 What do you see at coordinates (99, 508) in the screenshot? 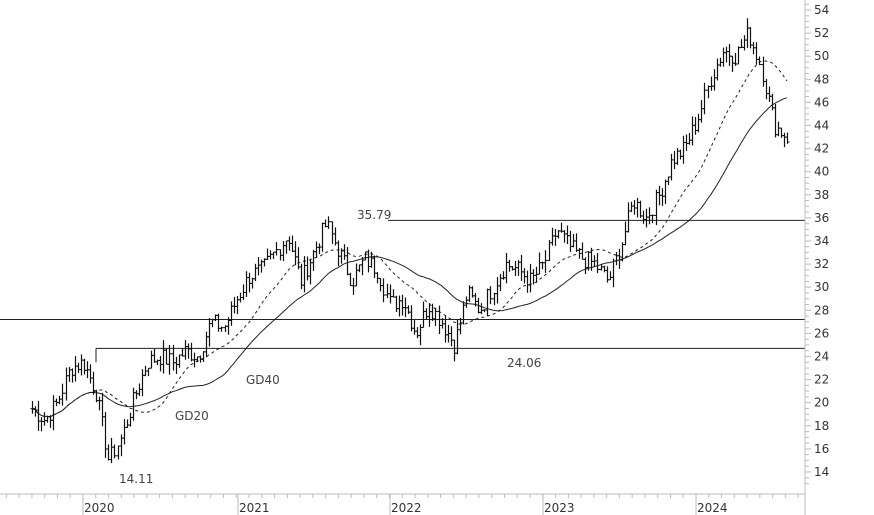
I see `x-tick-label: 2020` at bounding box center [99, 508].